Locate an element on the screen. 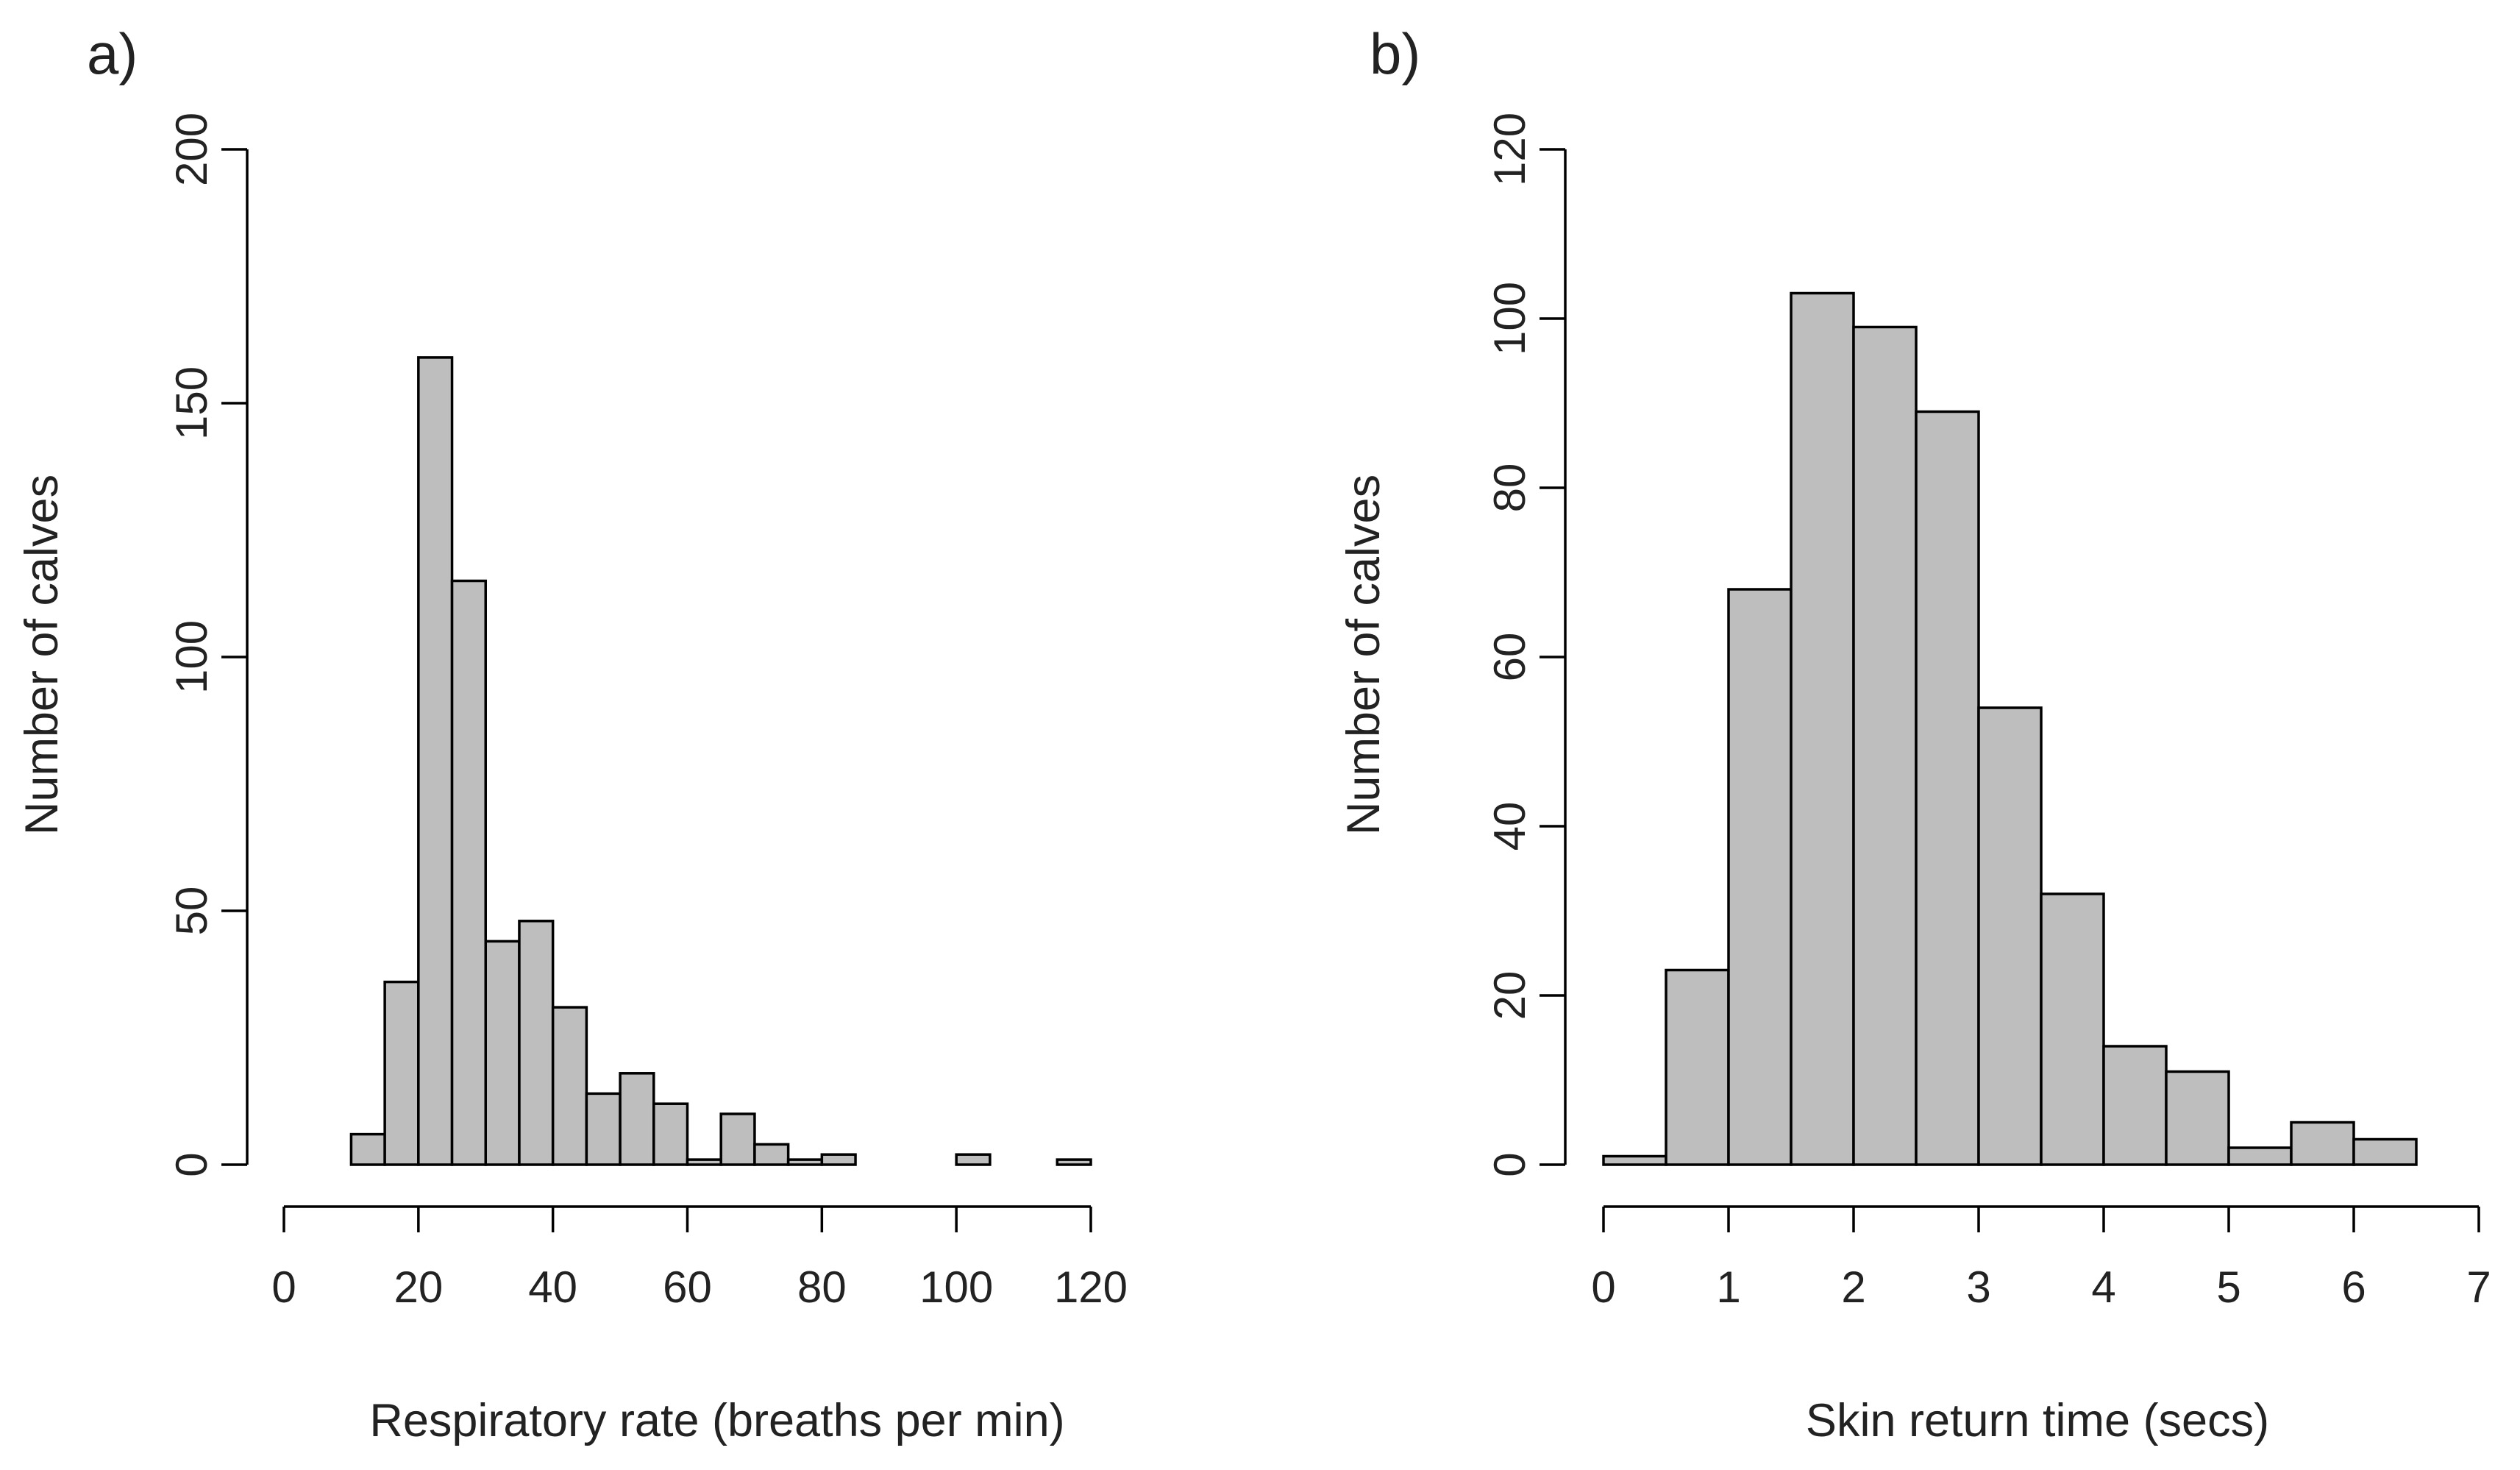 The height and width of the screenshot is (1470, 2520). panel-b-y-tick-label-2: 40 is located at coordinates (1510, 826).